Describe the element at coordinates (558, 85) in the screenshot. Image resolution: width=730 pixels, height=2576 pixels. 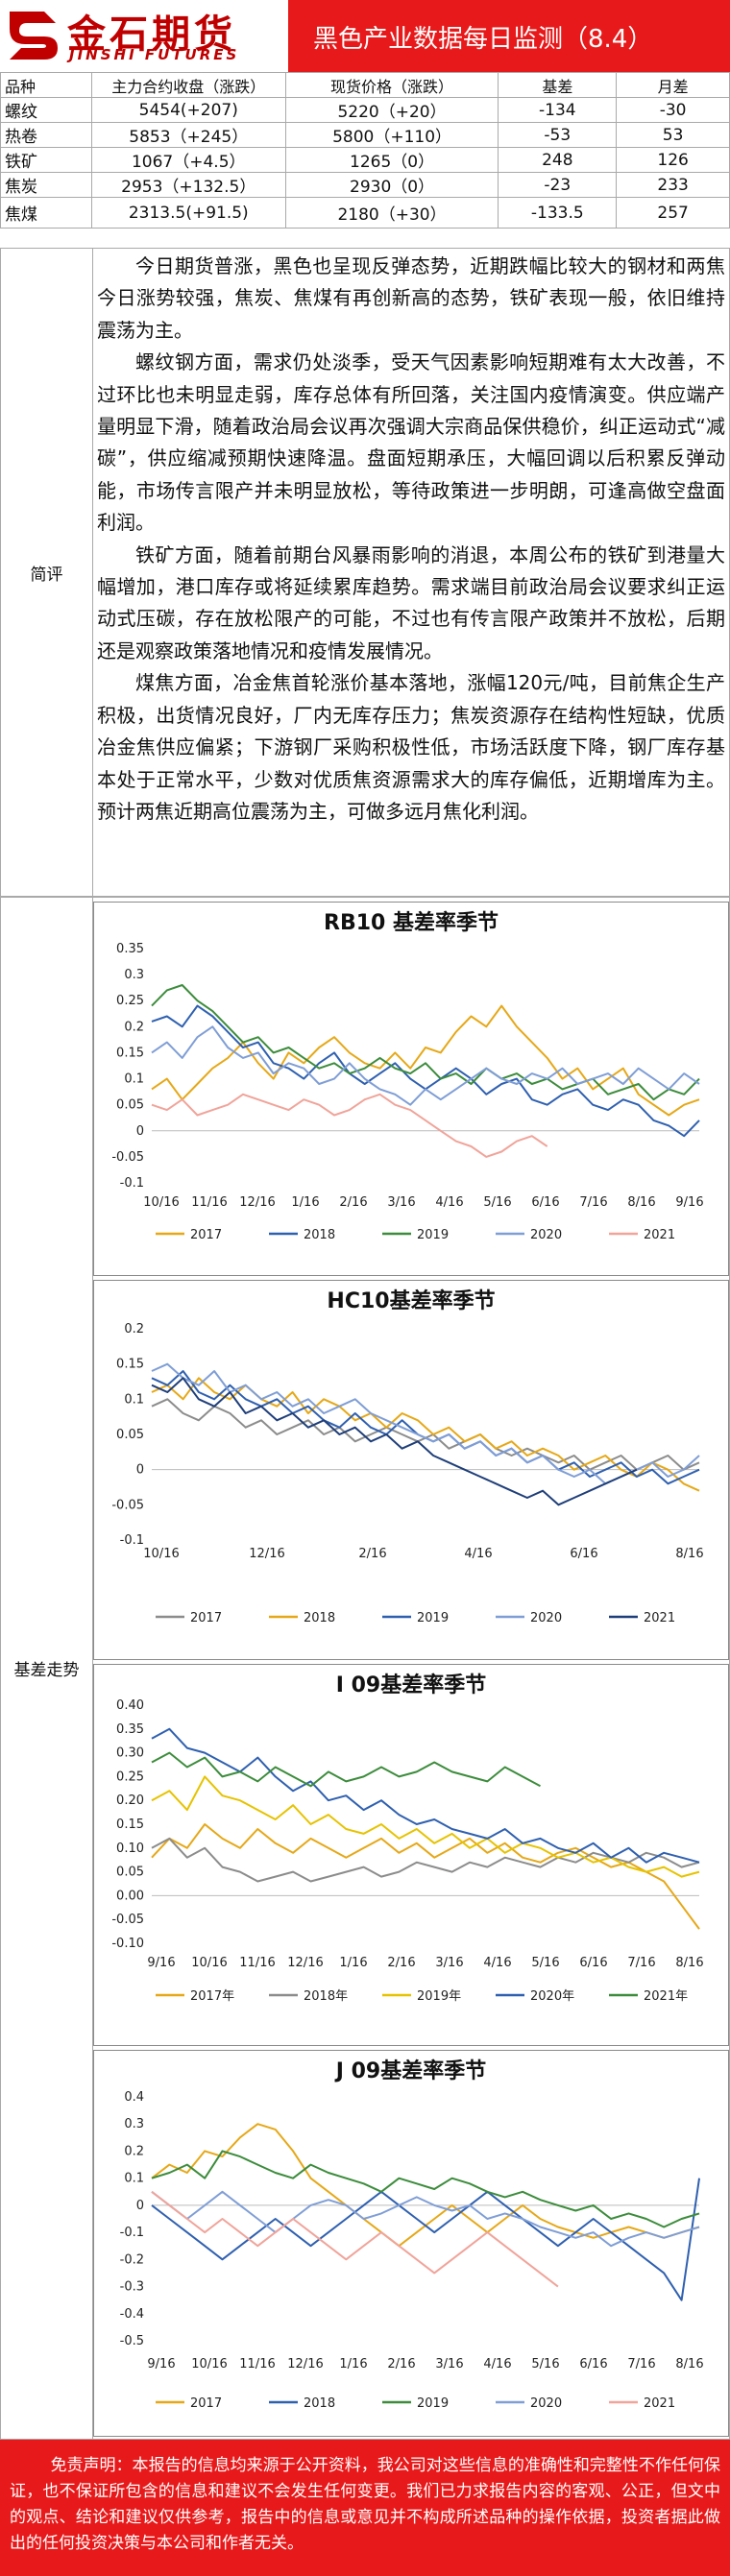
I see `table-header-cell: 基差` at that location.